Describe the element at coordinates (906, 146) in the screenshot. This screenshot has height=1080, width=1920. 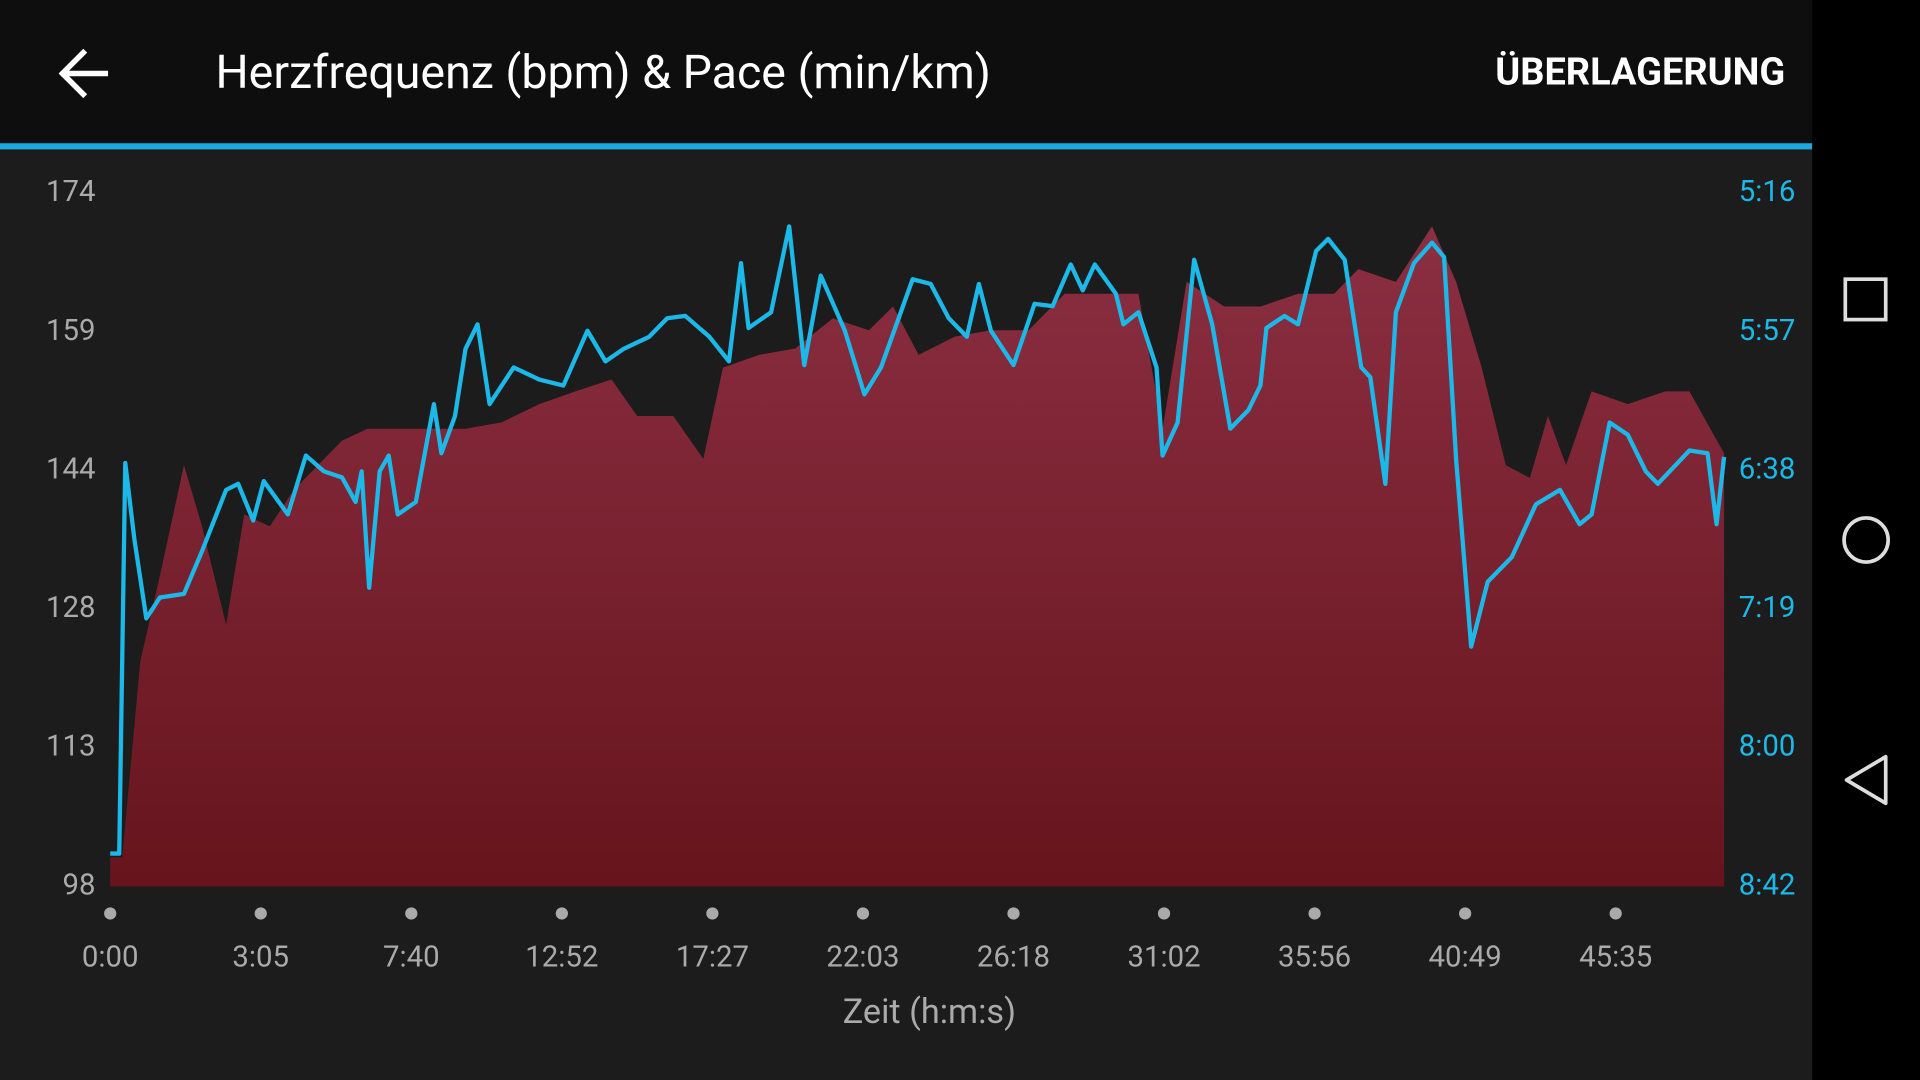
I see `app-bar-accent` at that location.